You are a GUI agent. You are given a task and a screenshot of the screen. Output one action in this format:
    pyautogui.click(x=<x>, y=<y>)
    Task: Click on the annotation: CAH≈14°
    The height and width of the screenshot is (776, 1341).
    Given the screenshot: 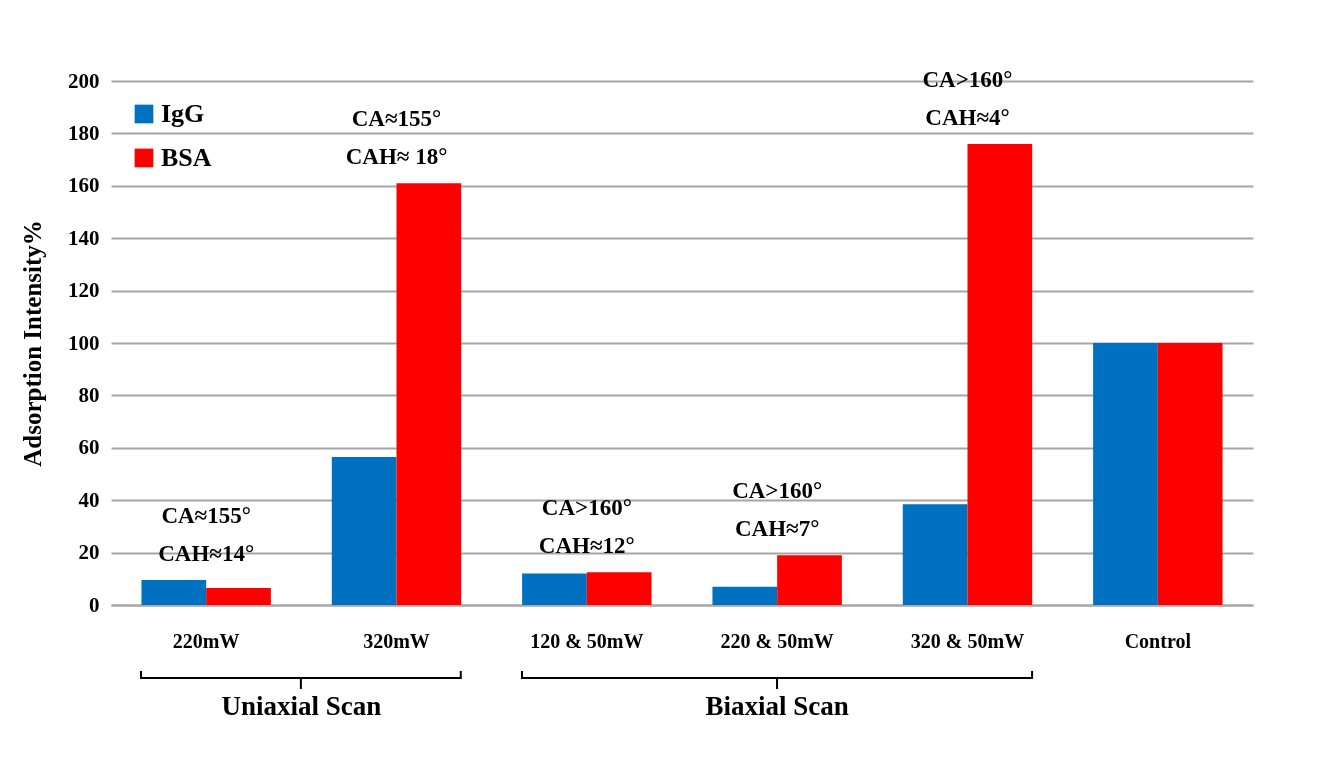 What is the action you would take?
    pyautogui.click(x=206, y=554)
    